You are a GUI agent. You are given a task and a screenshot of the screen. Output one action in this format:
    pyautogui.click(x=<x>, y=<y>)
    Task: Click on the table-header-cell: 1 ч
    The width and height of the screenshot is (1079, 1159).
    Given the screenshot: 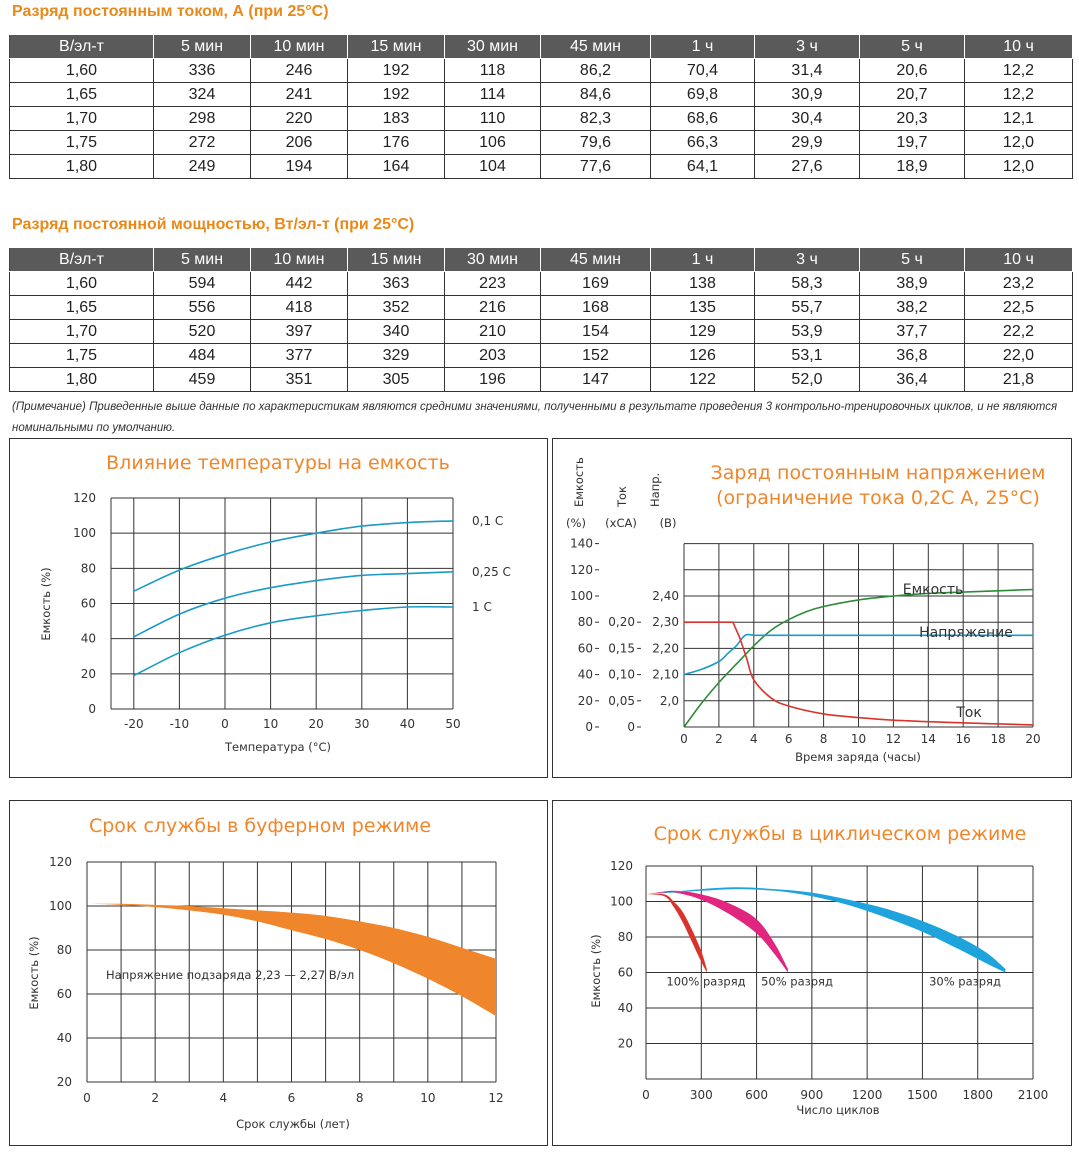 What is the action you would take?
    pyautogui.click(x=702, y=46)
    